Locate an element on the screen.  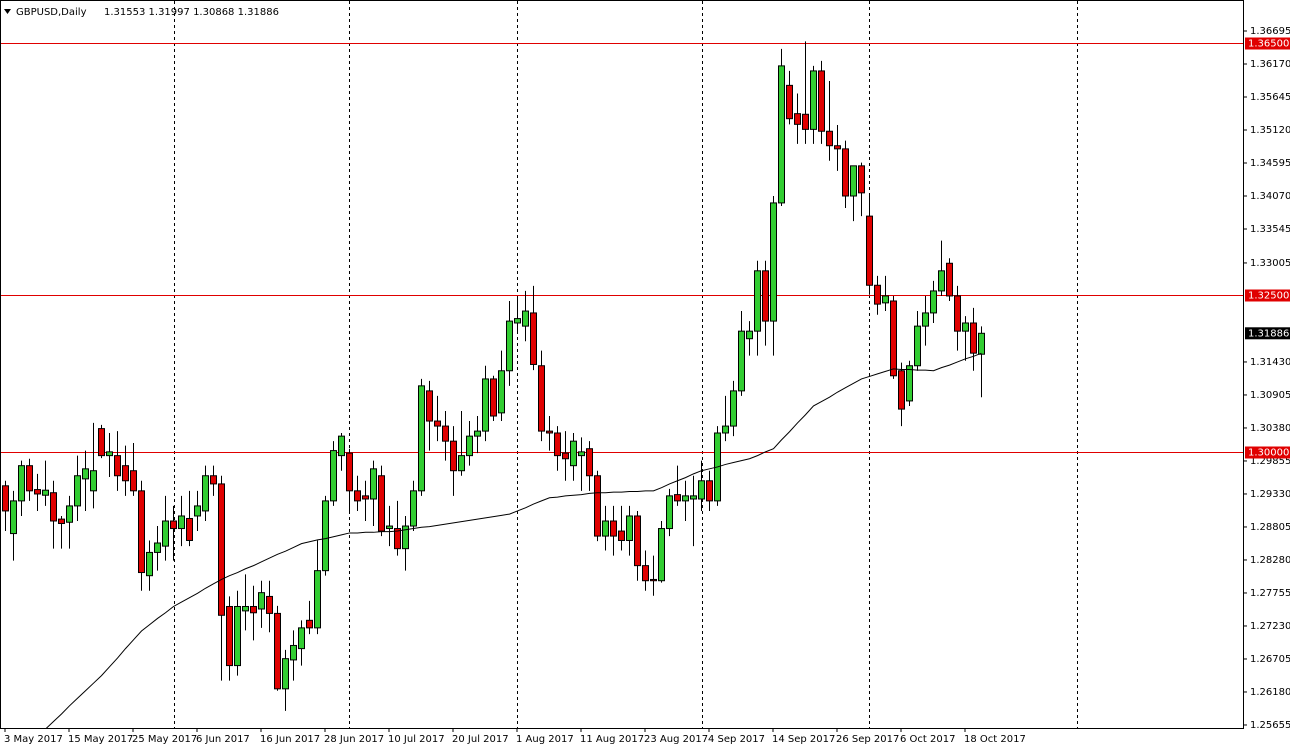
chart-title: GBPUSD,Daily is located at coordinates (51, 12).